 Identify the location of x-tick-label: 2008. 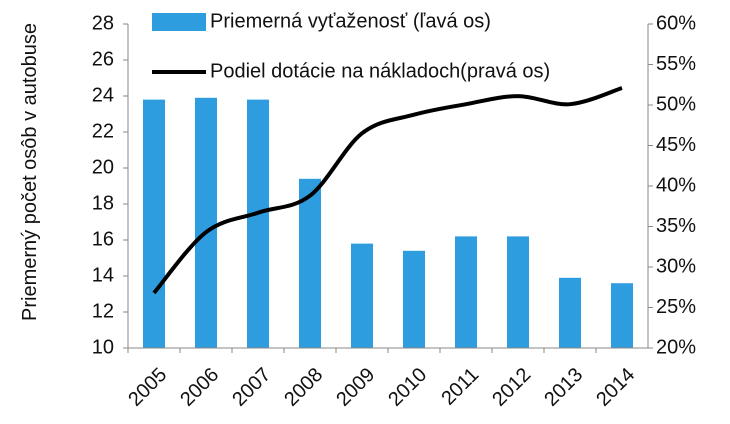
(303, 387).